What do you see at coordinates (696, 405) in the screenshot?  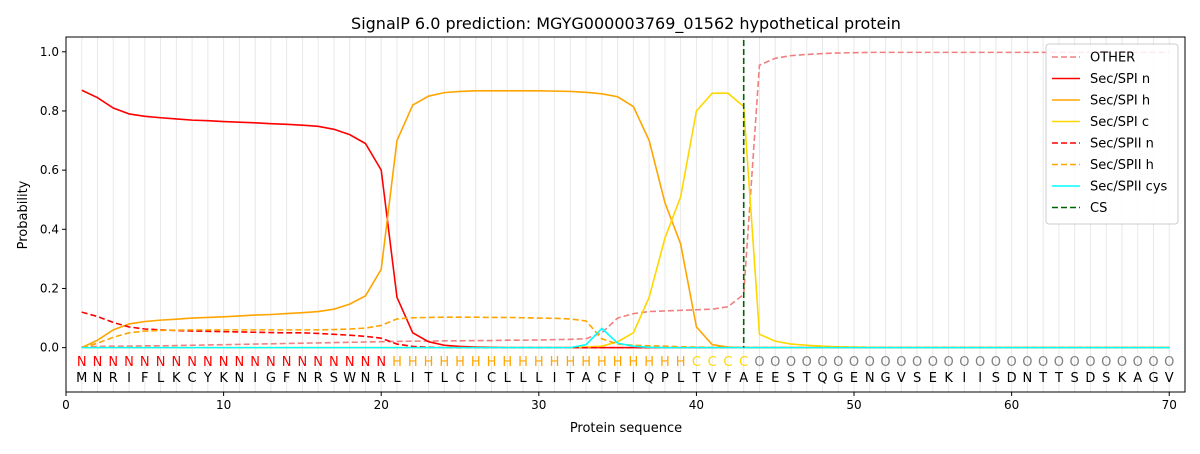 I see `x-tick-label: 40` at bounding box center [696, 405].